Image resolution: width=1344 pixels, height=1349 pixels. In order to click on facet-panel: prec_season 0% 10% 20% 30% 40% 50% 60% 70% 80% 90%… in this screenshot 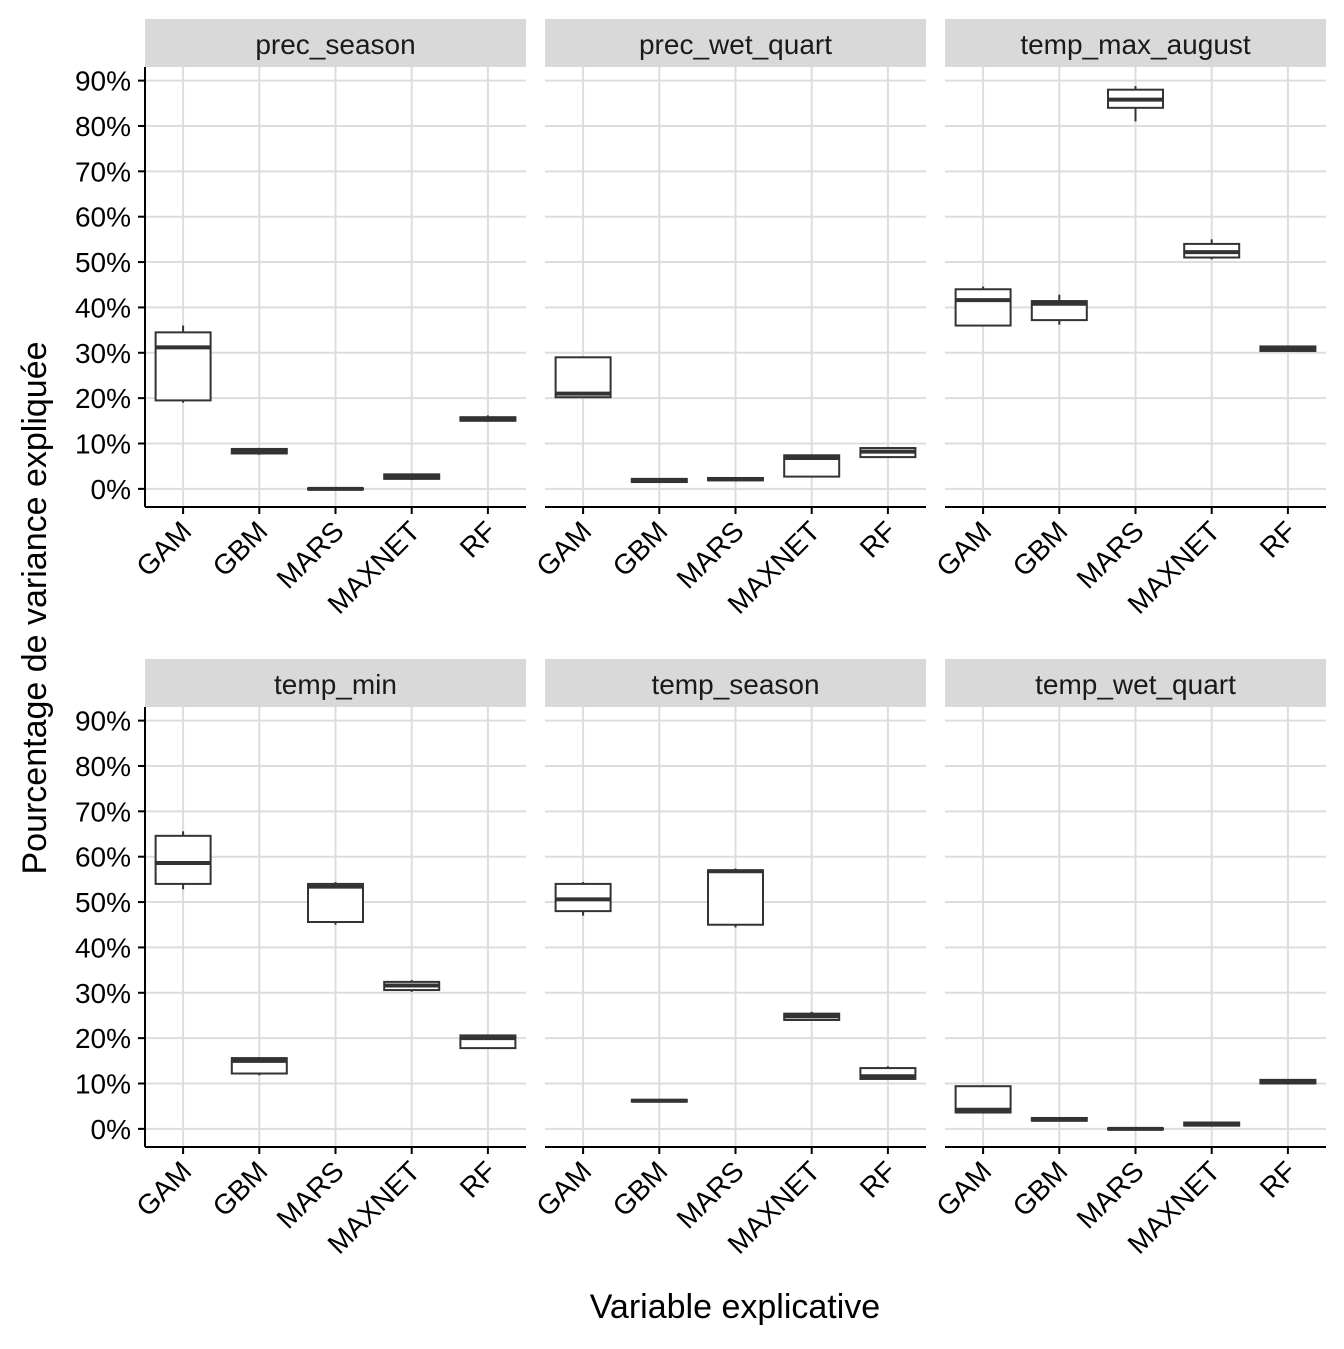, I will do `click(300, 319)`.